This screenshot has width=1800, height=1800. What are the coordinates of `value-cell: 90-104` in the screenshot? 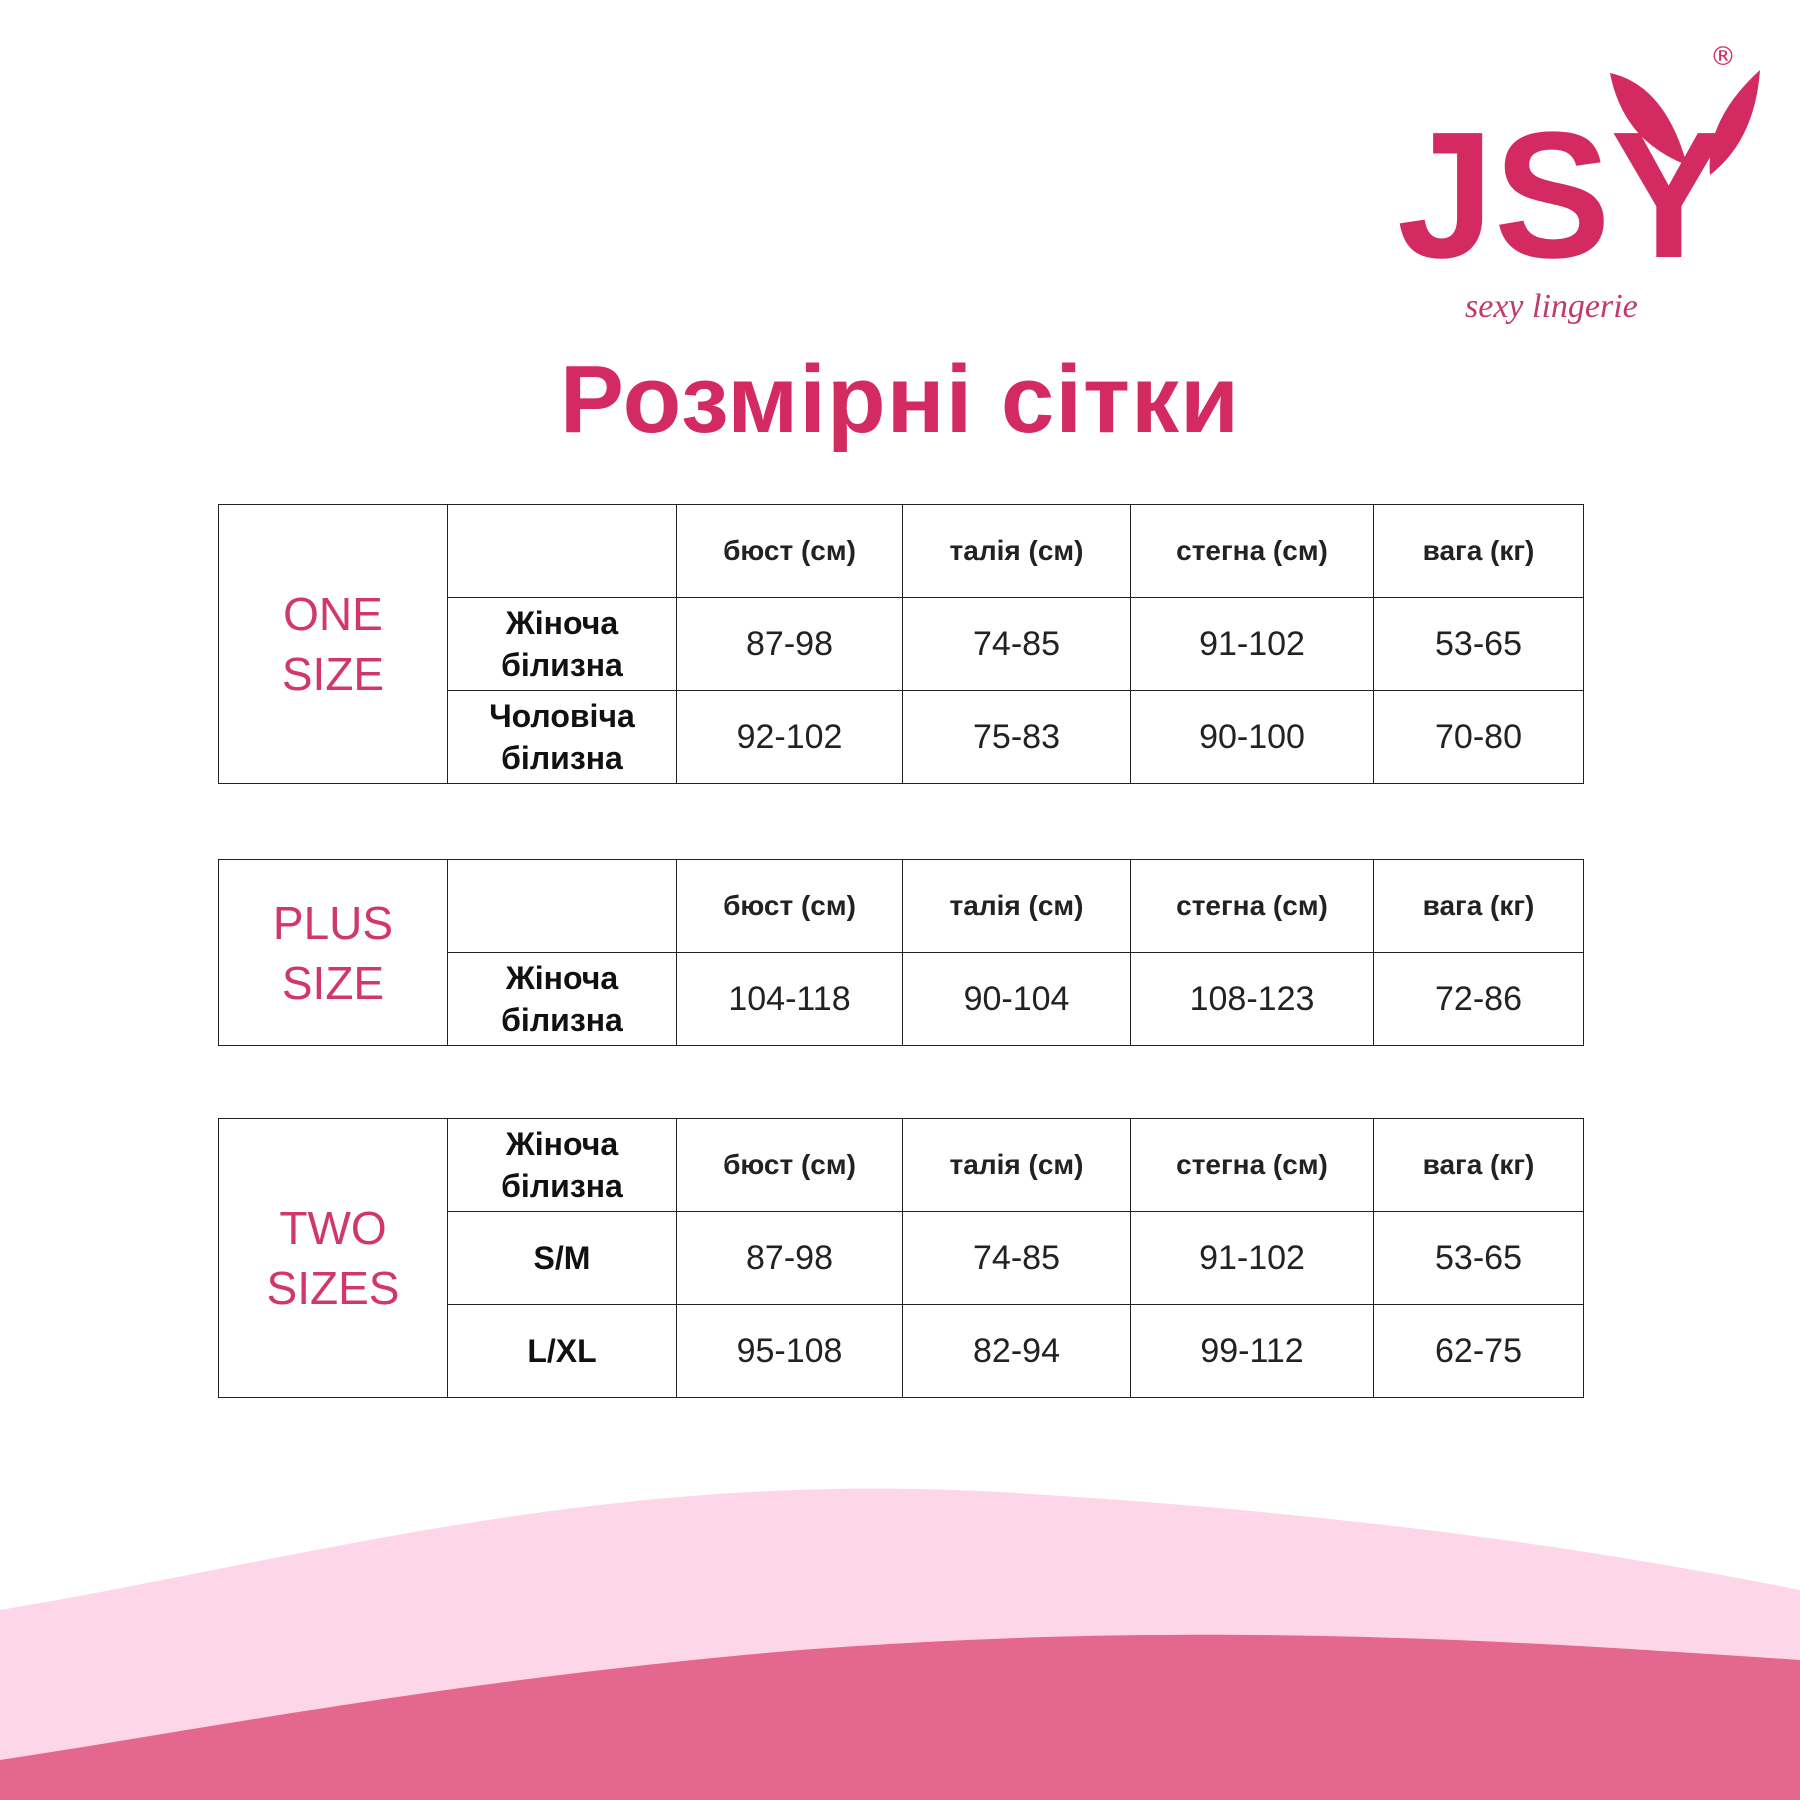 It's located at (1016, 999).